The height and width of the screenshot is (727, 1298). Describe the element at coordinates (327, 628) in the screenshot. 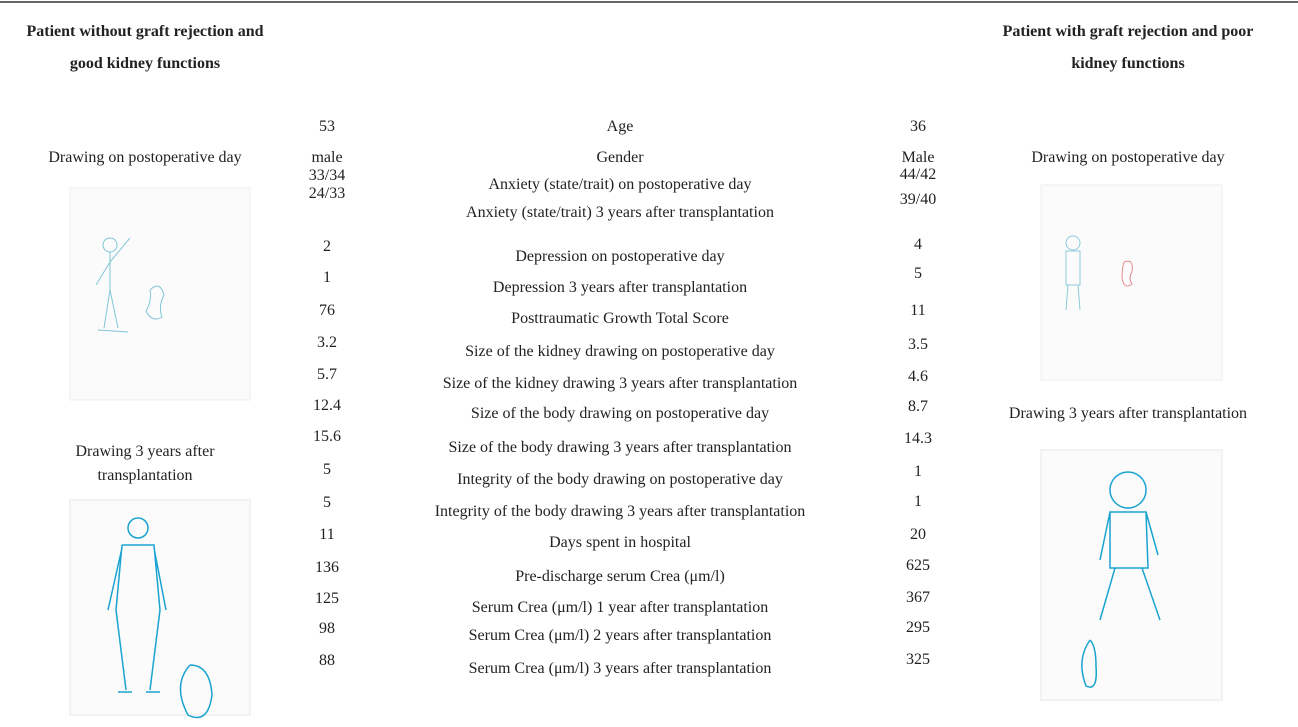

I see `left-value: 98` at that location.